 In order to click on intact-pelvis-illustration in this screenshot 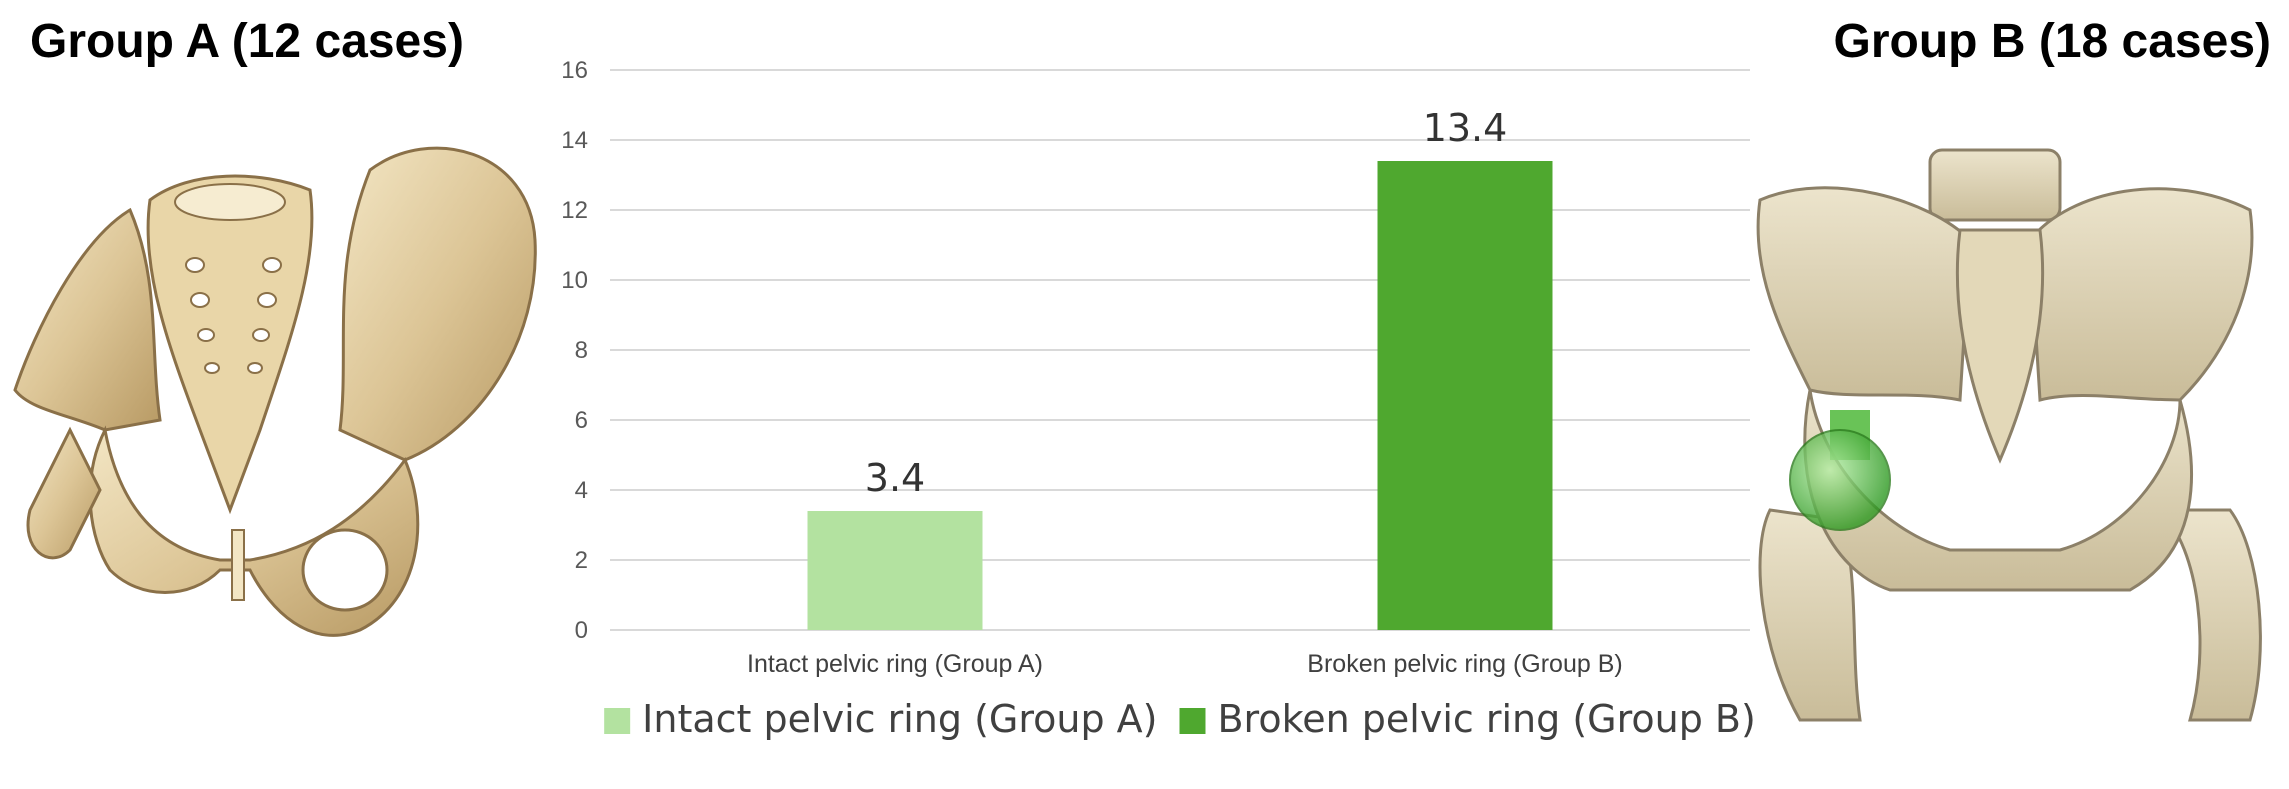, I will do `click(275, 391)`.